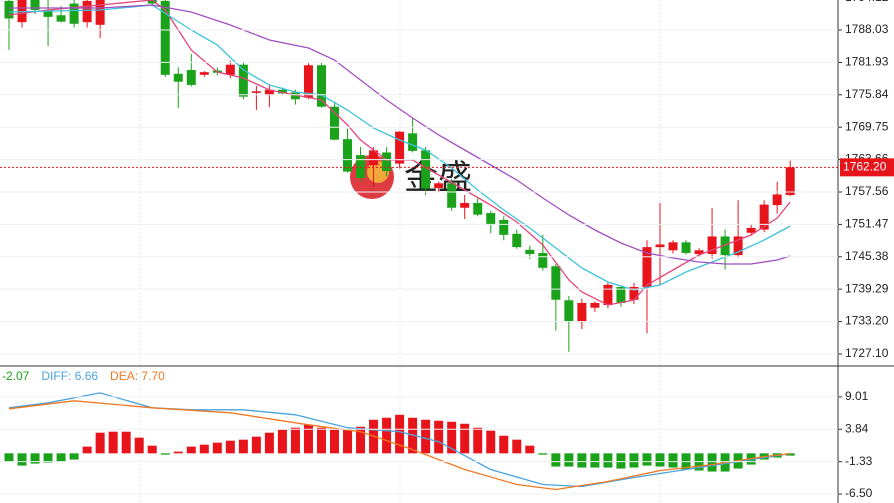 The image size is (894, 503). I want to click on y-tick-label: 9.01, so click(857, 396).